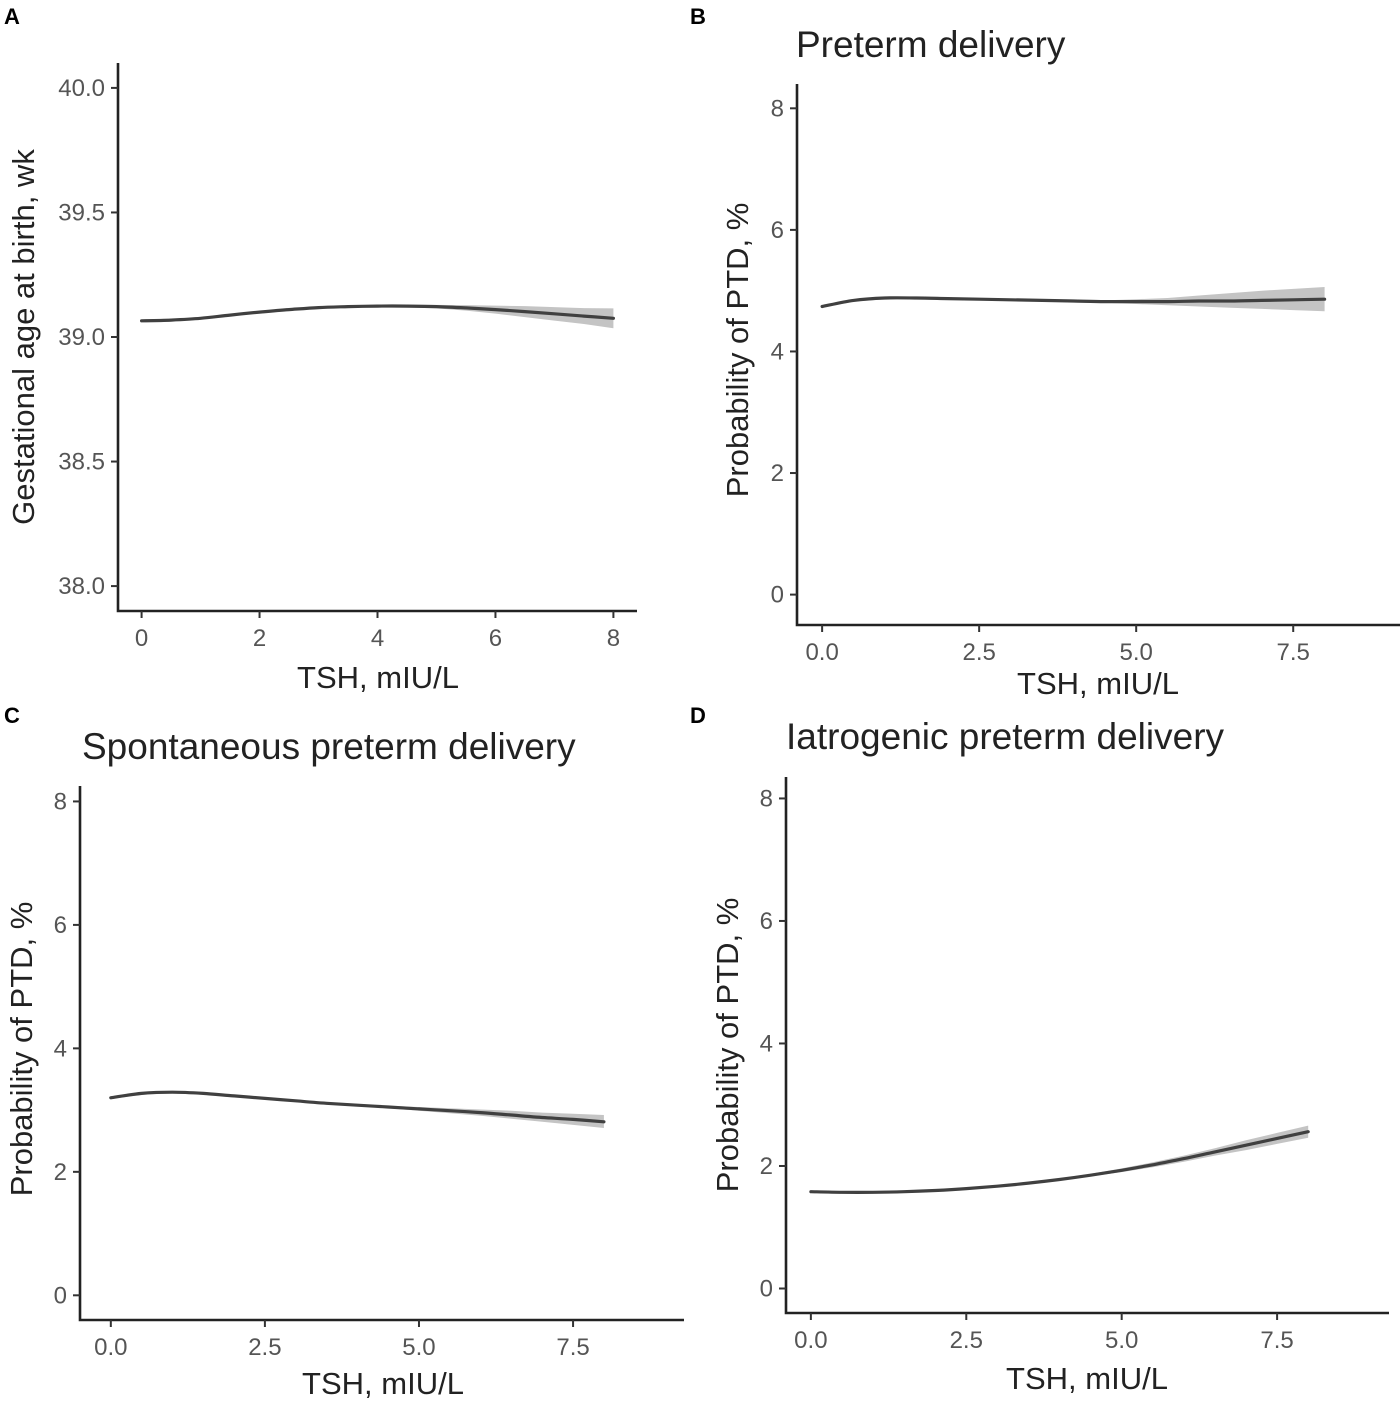 The width and height of the screenshot is (1400, 1401). I want to click on panel-d-y-tick-label: 8, so click(766, 798).